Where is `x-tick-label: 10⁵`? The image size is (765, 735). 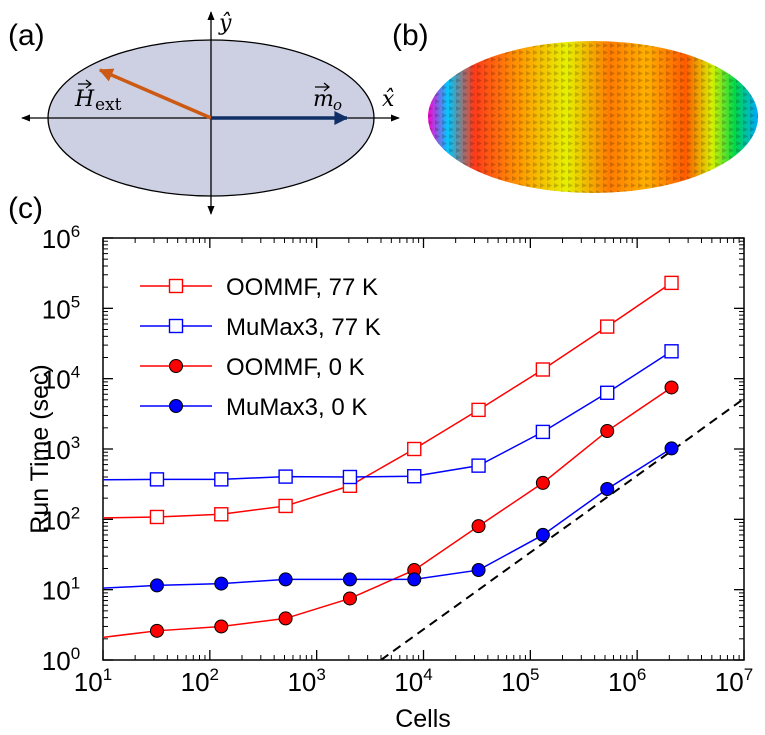 x-tick-label: 10⁵ is located at coordinates (520, 681).